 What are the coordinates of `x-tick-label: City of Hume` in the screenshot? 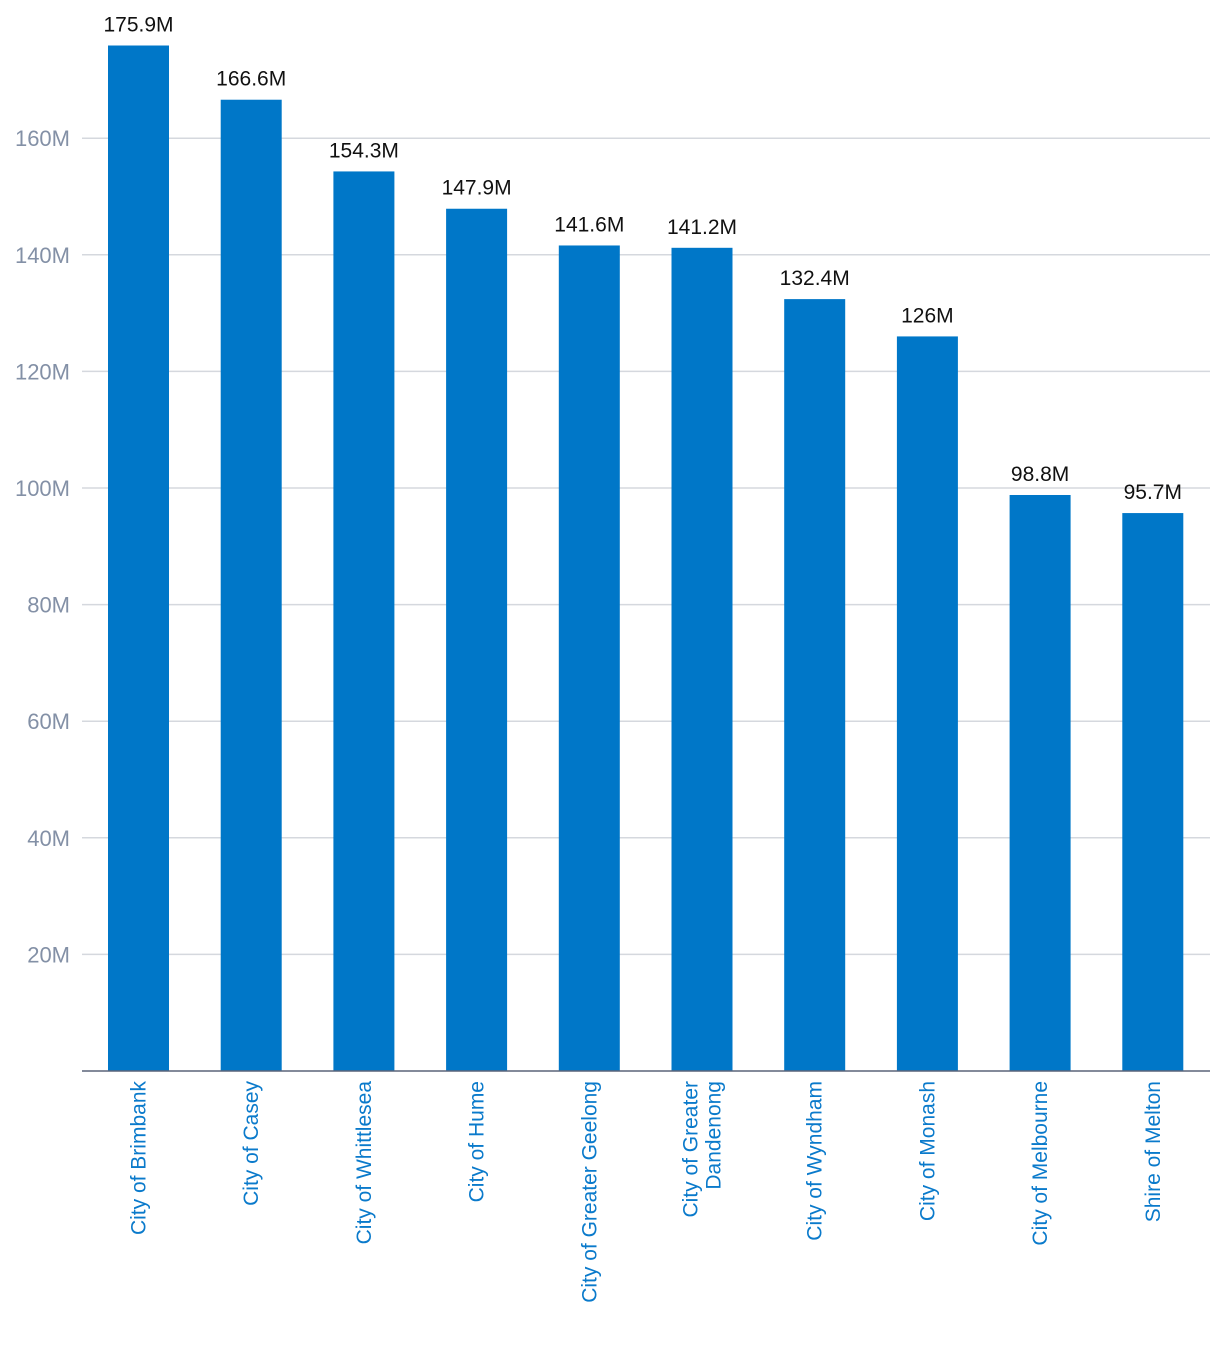 It's located at (477, 1141).